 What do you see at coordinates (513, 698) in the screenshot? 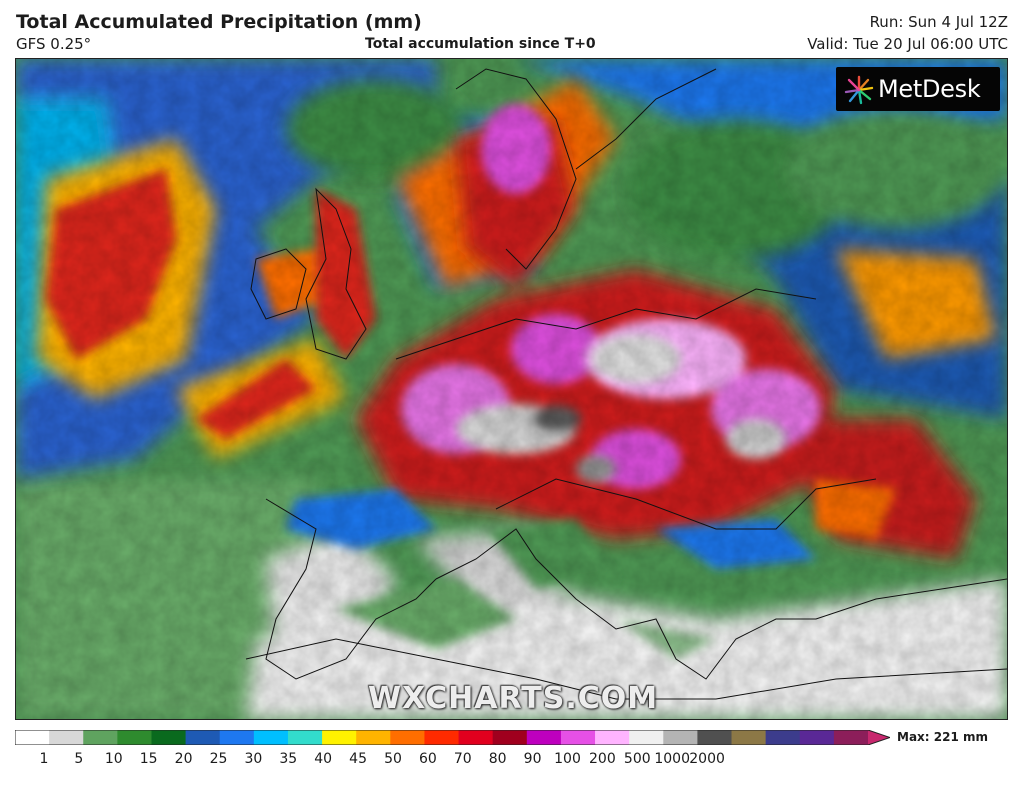
I see `watermark: WXCHARTS.COM` at bounding box center [513, 698].